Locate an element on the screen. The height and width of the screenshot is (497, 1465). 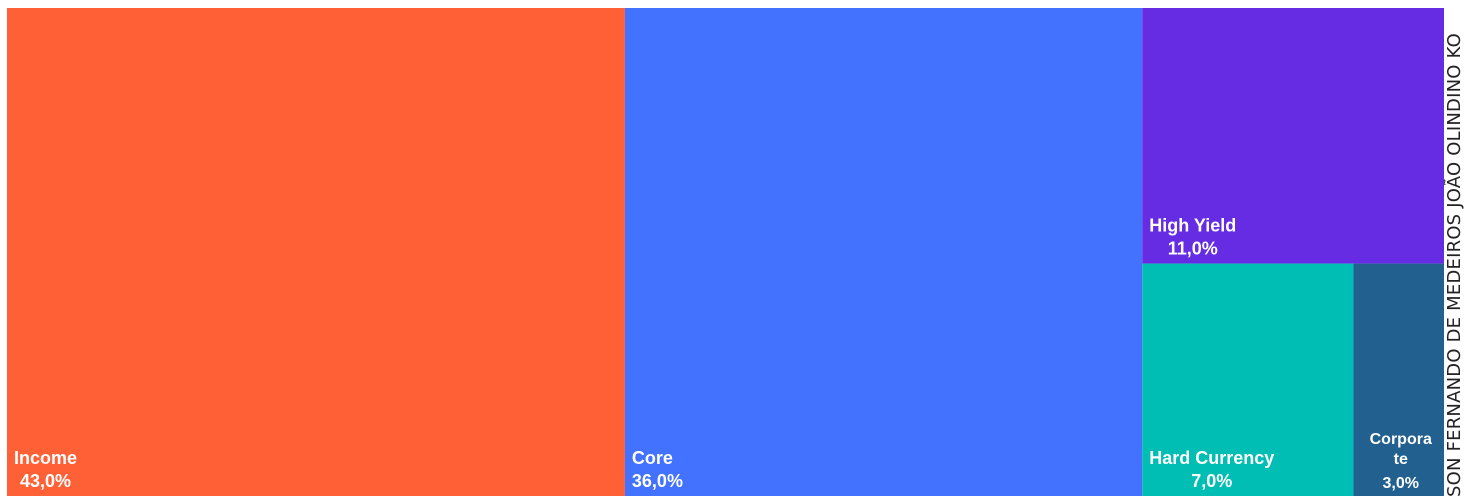
tile-label-income-value: 43,0% is located at coordinates (45, 481).